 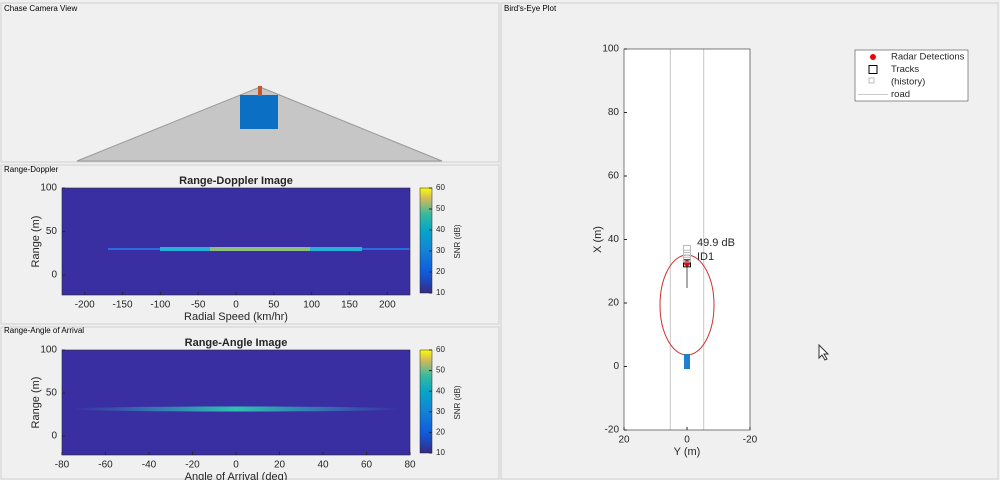 I want to click on x-tick-label: -60, so click(x=105, y=465).